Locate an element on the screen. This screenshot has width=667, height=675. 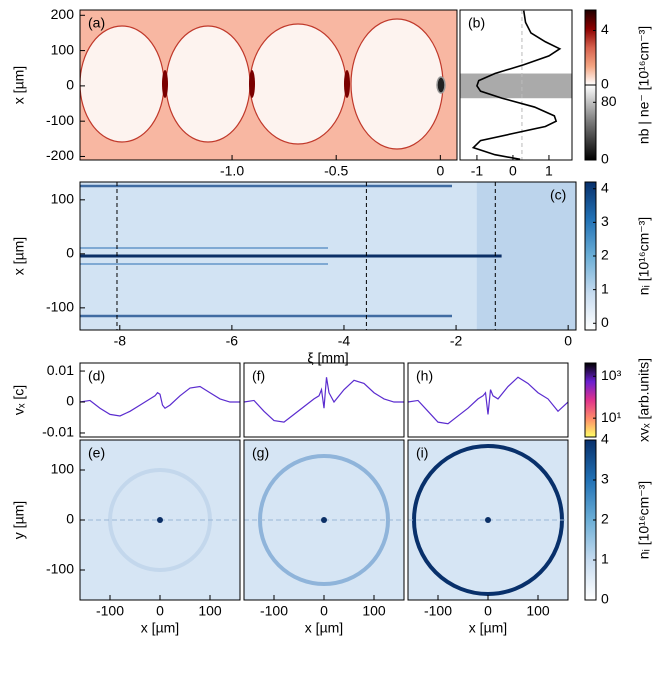
colorbar-tick-label: 10¹ is located at coordinates (611, 417).